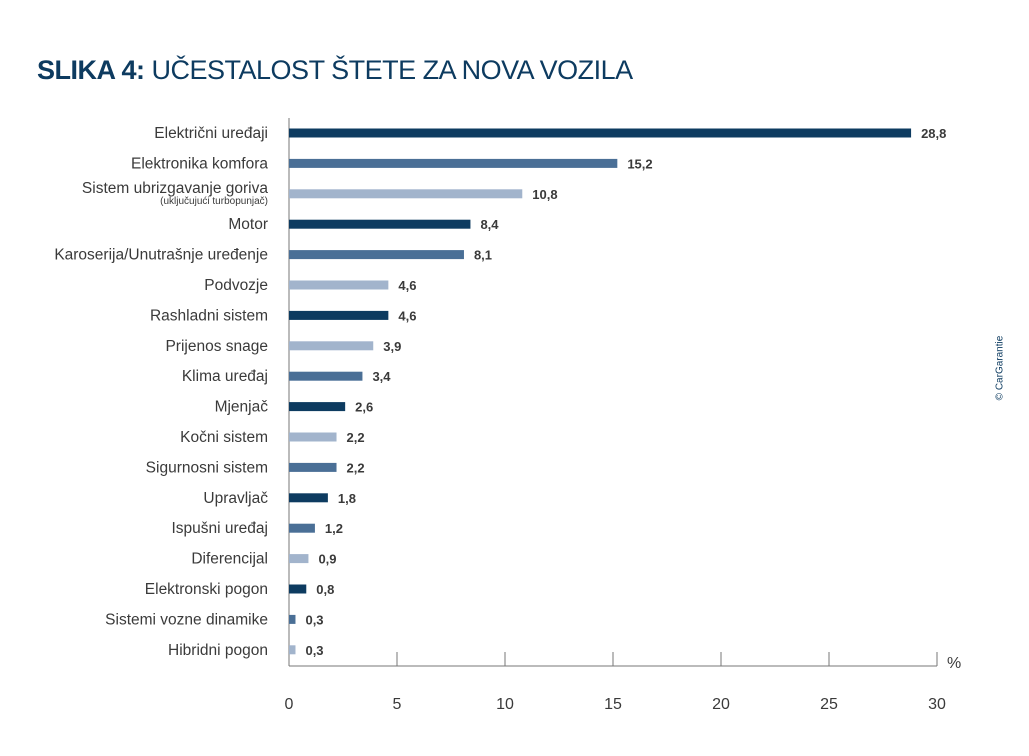  What do you see at coordinates (214, 201) in the screenshot?
I see `category-sublabel: (uključujući turbopunjač)` at bounding box center [214, 201].